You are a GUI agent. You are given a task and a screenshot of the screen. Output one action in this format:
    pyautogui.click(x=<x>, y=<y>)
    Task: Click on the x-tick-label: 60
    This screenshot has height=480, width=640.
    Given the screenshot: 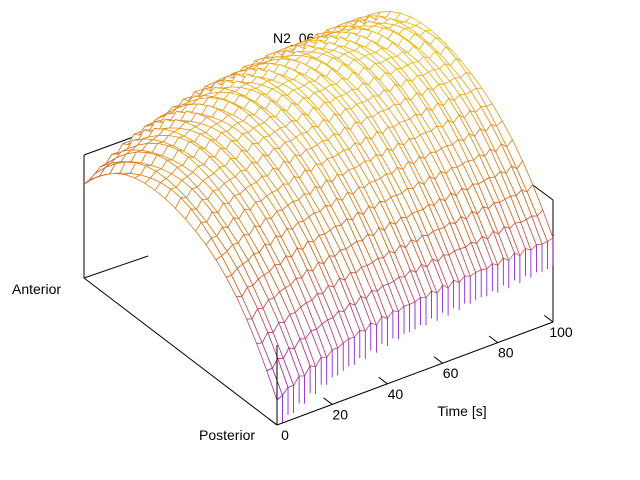 What is the action you would take?
    pyautogui.click(x=451, y=373)
    